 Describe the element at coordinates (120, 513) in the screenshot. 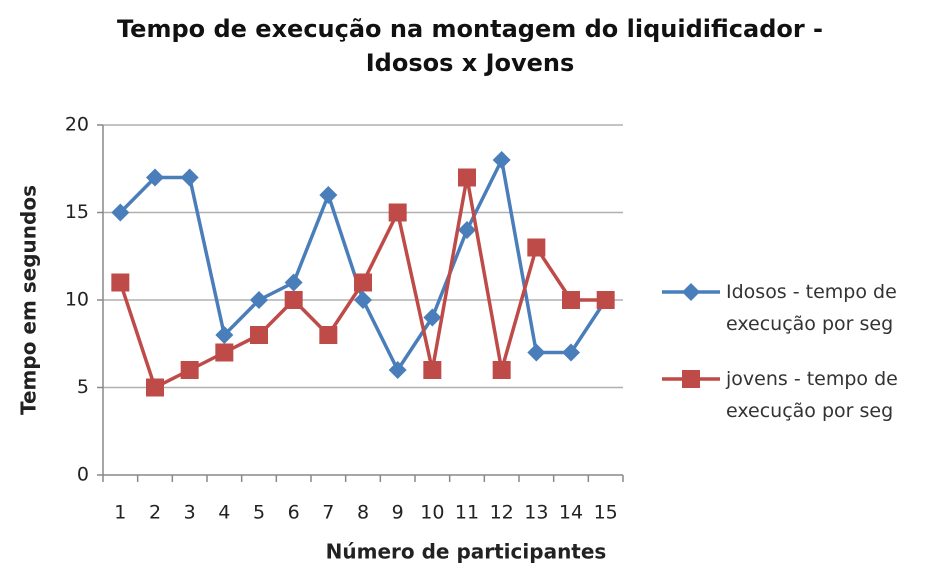

I see `x-tick-label: 1` at that location.